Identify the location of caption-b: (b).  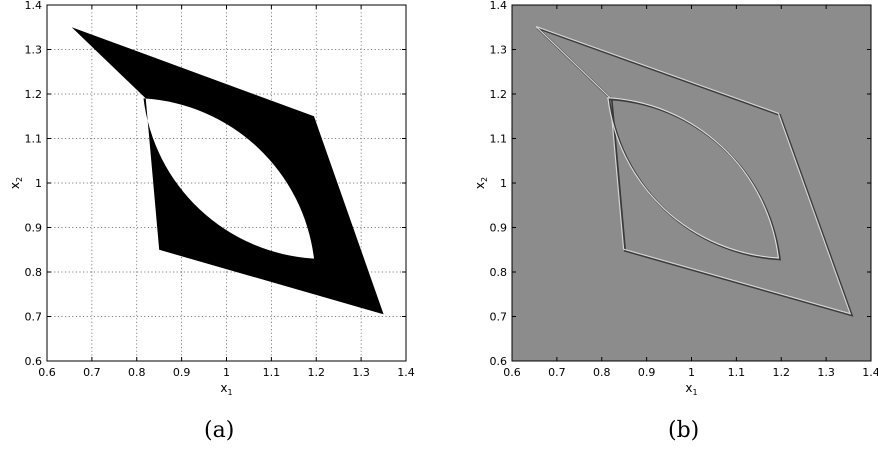
(684, 430).